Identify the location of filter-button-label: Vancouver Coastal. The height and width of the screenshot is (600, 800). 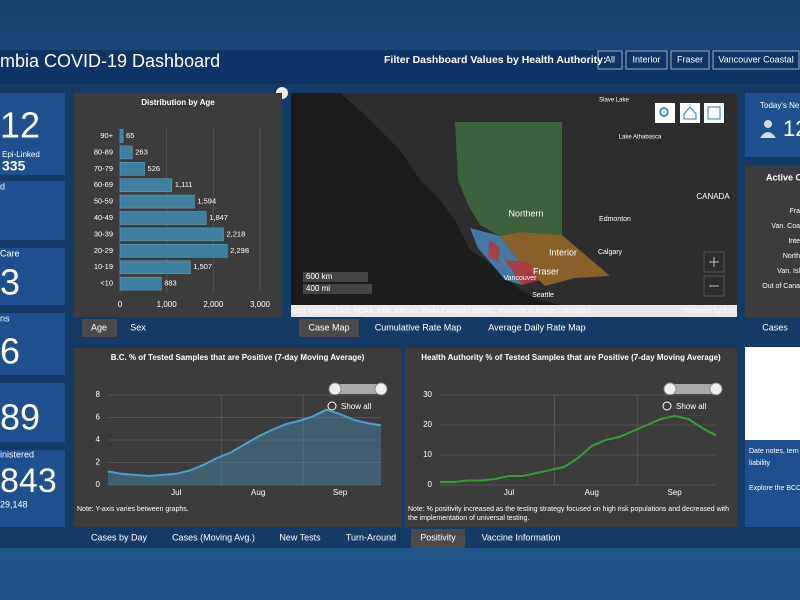
(755, 59).